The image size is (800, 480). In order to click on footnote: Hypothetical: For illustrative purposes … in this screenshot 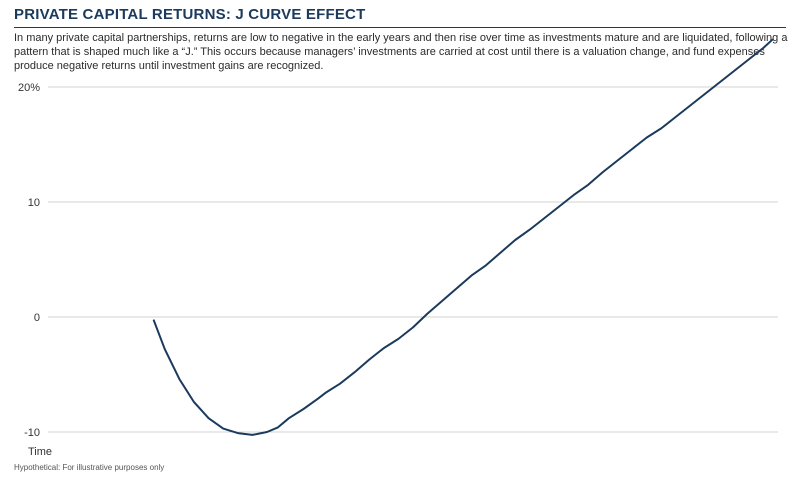, I will do `click(89, 467)`.